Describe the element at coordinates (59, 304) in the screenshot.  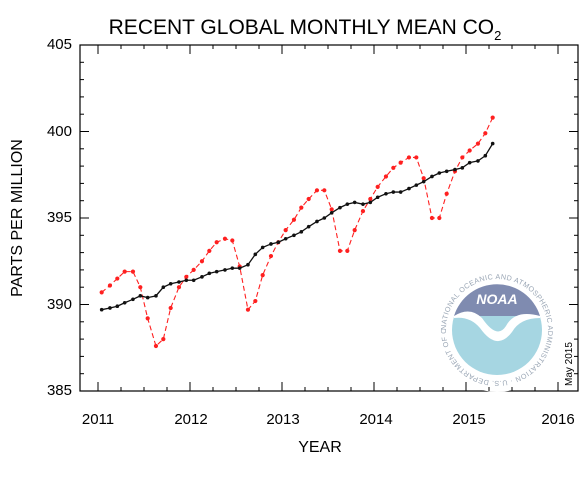
I see `y-tick-label: 390` at that location.